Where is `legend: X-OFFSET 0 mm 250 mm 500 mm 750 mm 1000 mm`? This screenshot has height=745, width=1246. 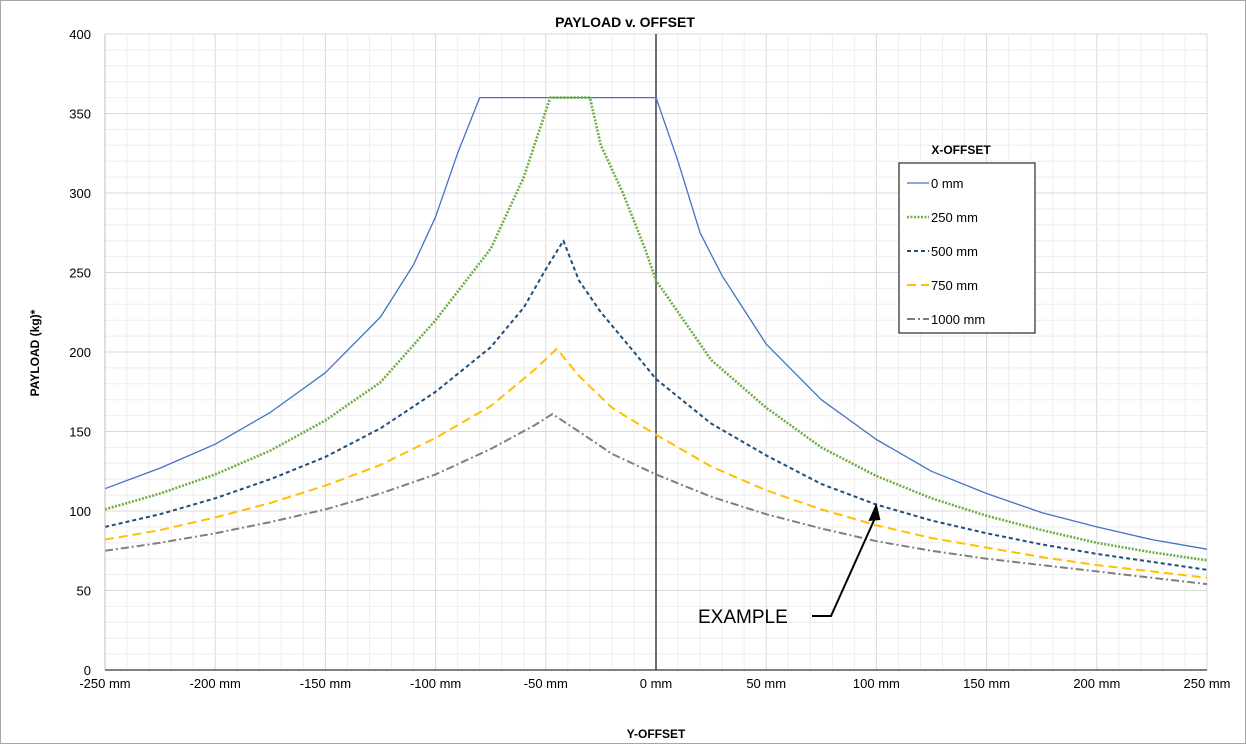 legend: X-OFFSET 0 mm 250 mm 500 mm 750 mm 1000 mm is located at coordinates (967, 238).